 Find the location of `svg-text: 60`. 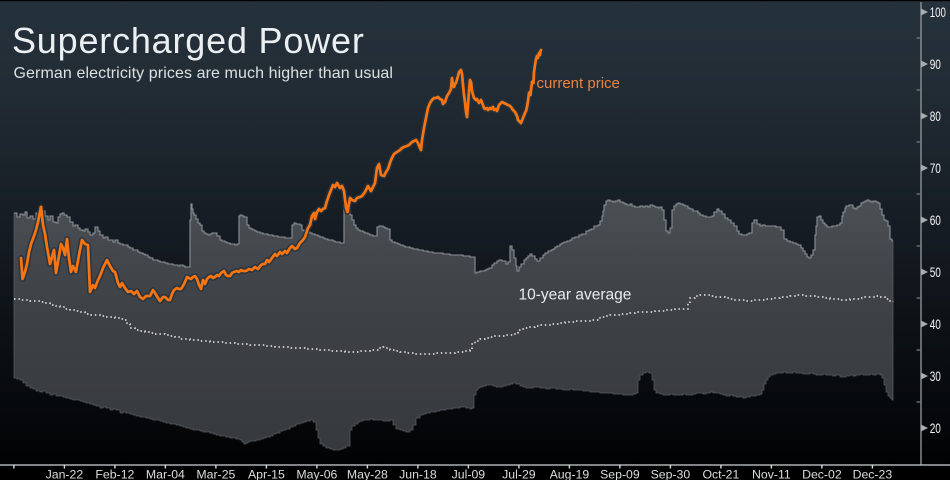

svg-text: 60 is located at coordinates (935, 220).